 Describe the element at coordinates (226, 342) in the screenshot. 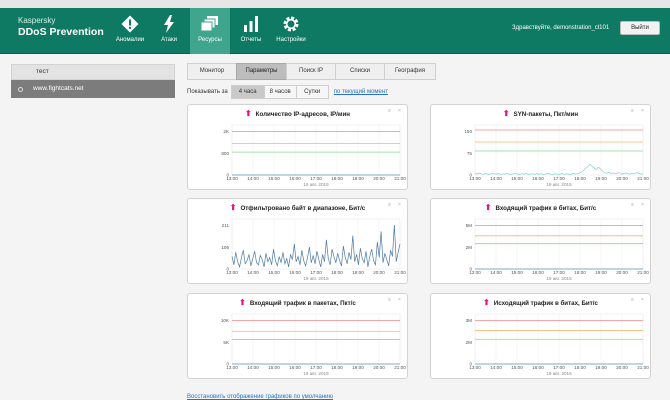

I see `y-tick-label: 5K` at that location.